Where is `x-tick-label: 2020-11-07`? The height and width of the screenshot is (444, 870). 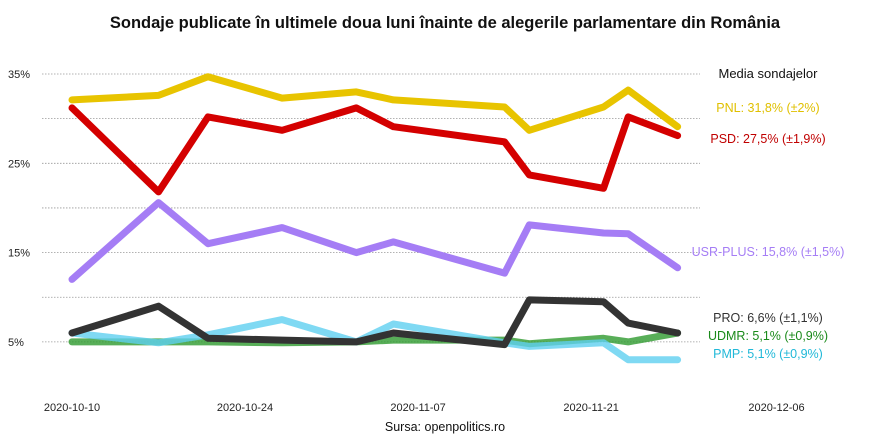
x-tick-label: 2020-11-07 is located at coordinates (417, 408).